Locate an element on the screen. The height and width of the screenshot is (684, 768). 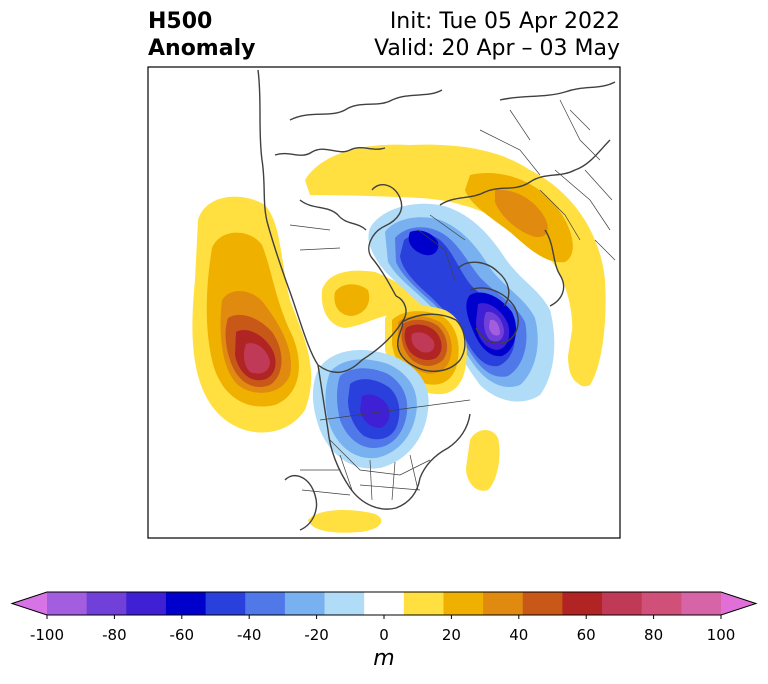
colorbar-extend-min is located at coordinates (29, 603).